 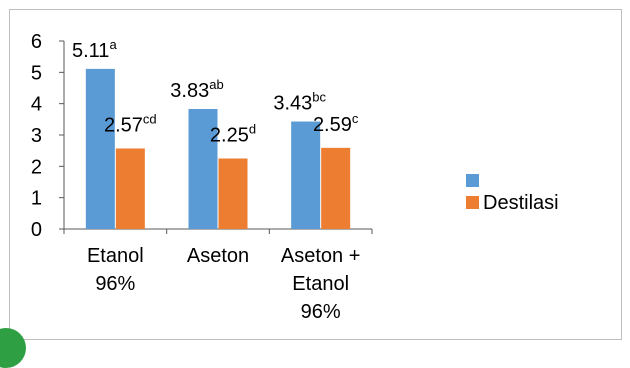 I want to click on y-tick-label: 6, so click(x=36, y=42).